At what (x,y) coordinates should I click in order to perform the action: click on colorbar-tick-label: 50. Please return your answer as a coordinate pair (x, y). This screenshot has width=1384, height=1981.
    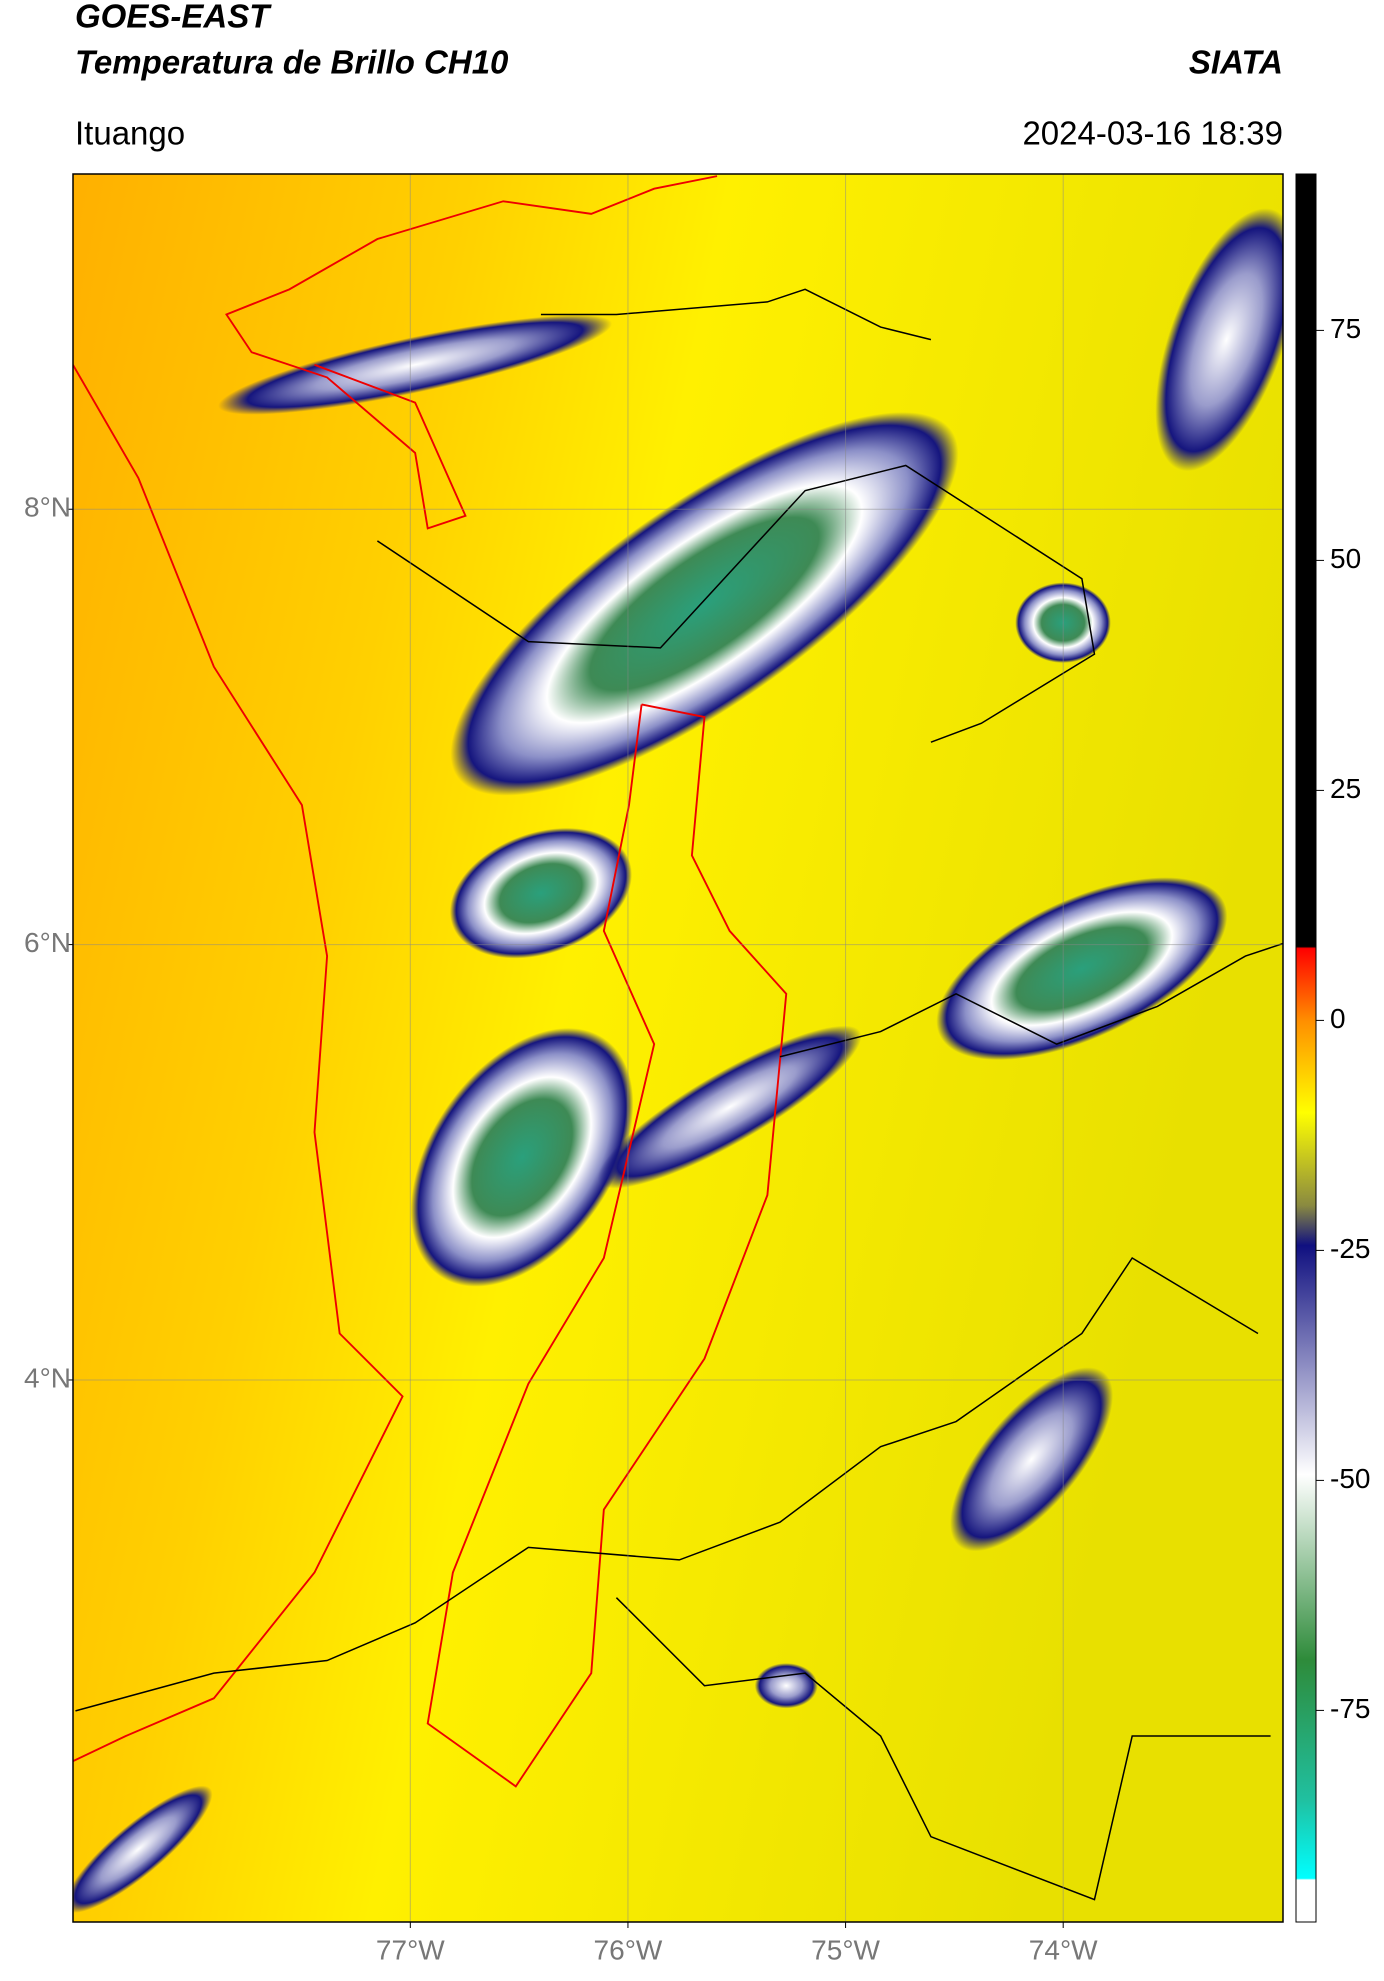
    Looking at the image, I should click on (1345, 558).